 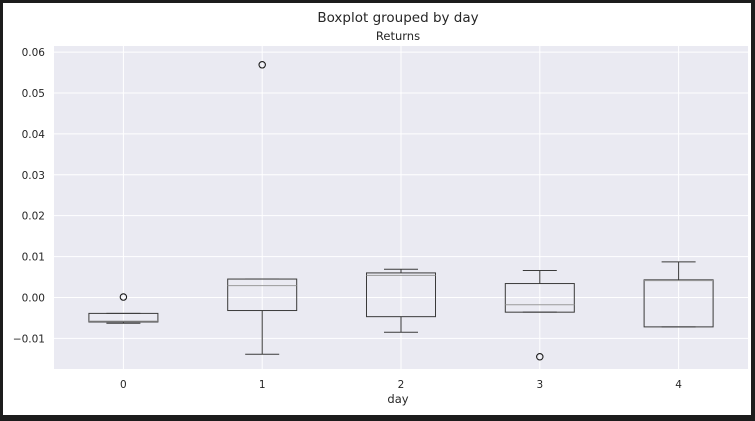 What do you see at coordinates (678, 385) in the screenshot?
I see `x-tick-label: 4` at bounding box center [678, 385].